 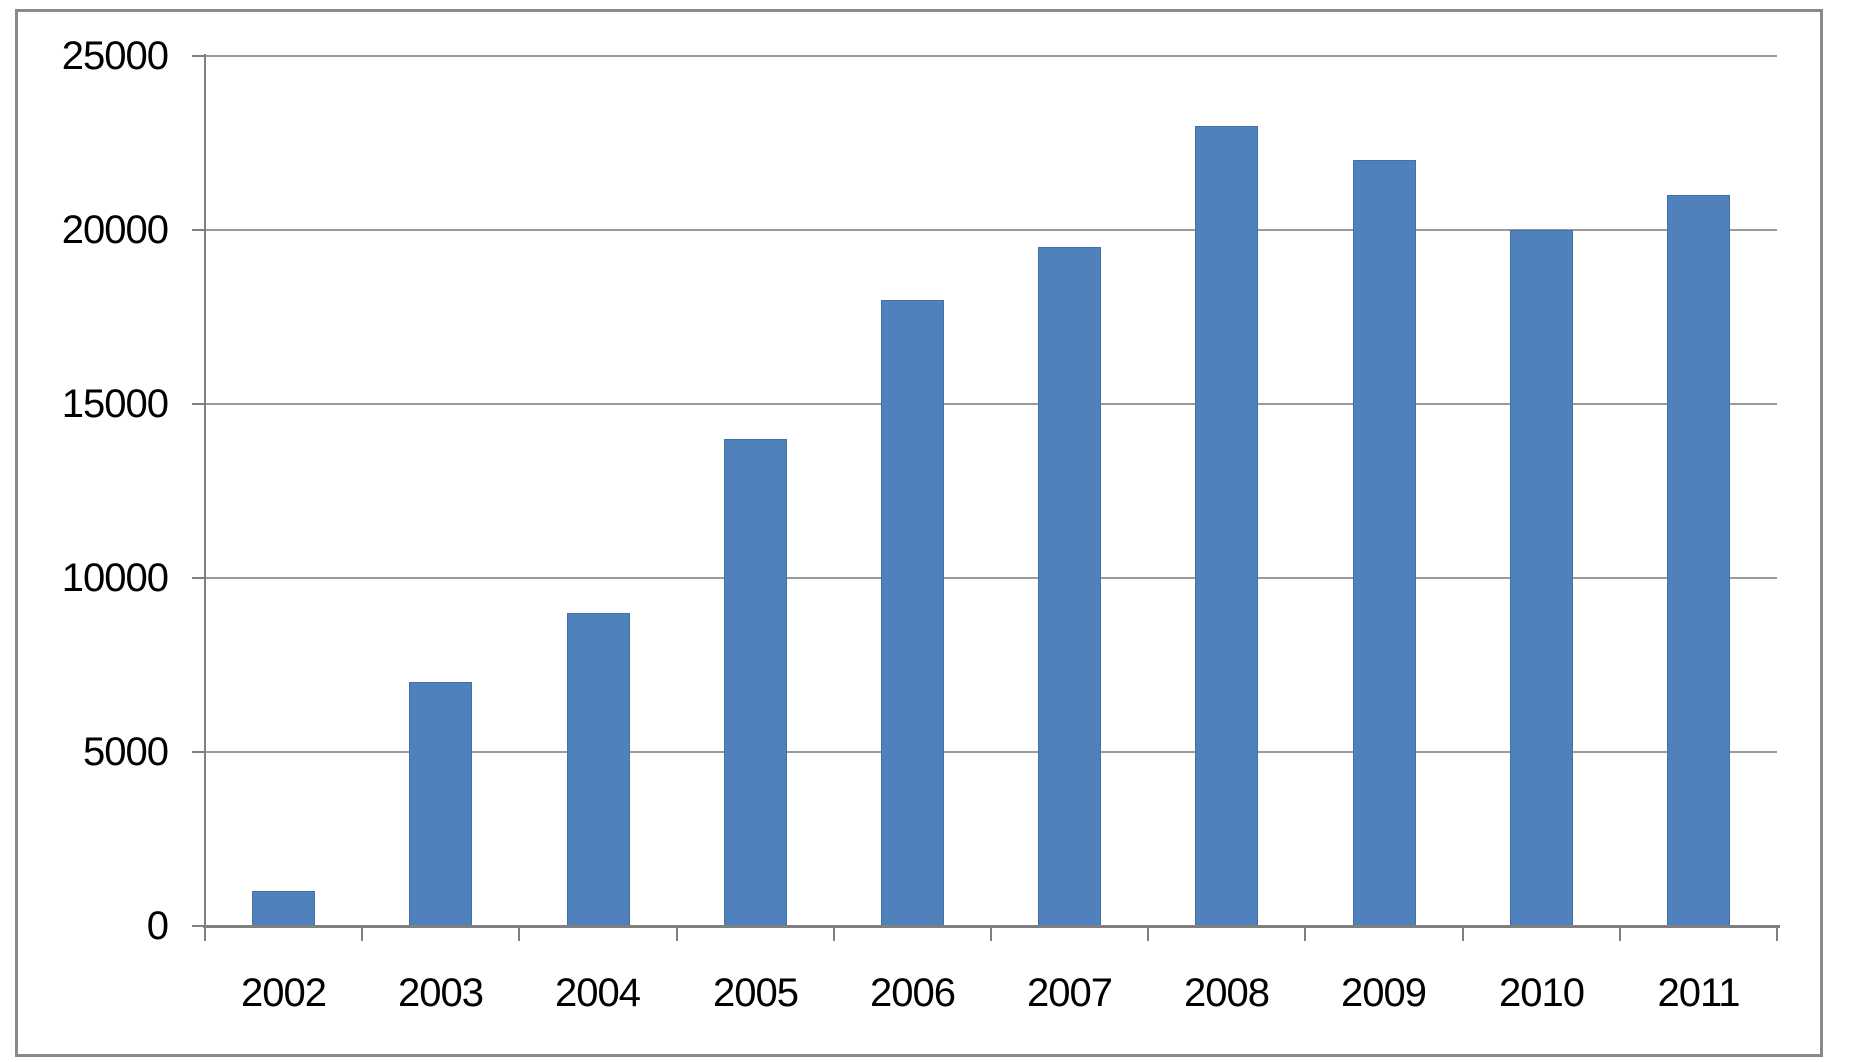 I want to click on x-axis-label-2007: 2007, so click(x=1070, y=993).